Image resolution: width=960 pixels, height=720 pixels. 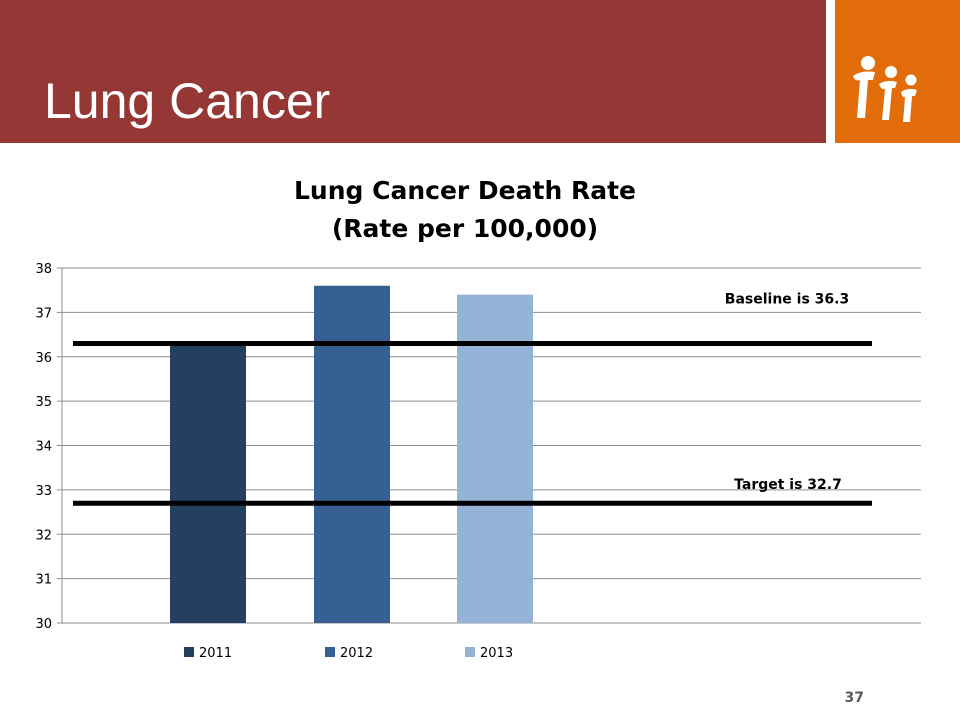 What do you see at coordinates (43, 535) in the screenshot?
I see `y-tick-label: 32` at bounding box center [43, 535].